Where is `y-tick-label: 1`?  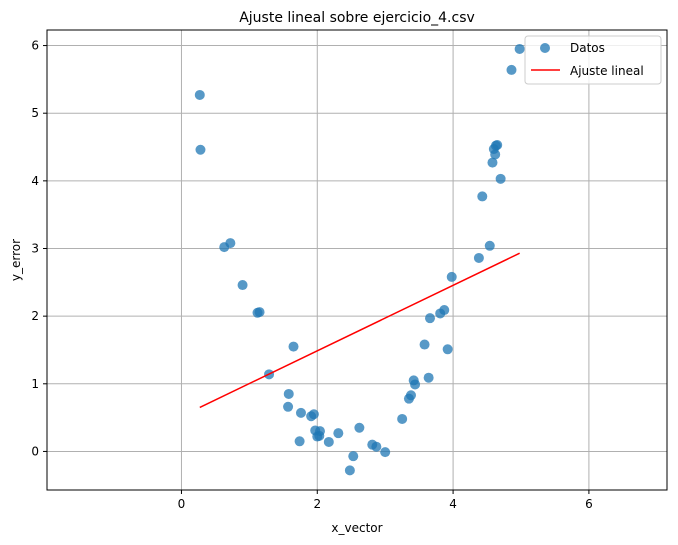 y-tick-label: 1 is located at coordinates (35, 384).